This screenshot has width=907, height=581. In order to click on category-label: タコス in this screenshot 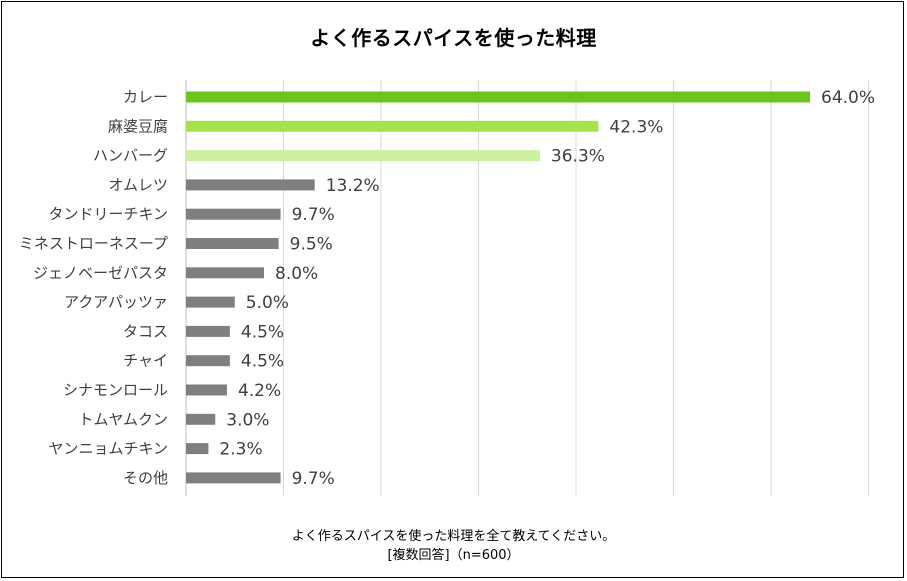, I will do `click(145, 331)`.